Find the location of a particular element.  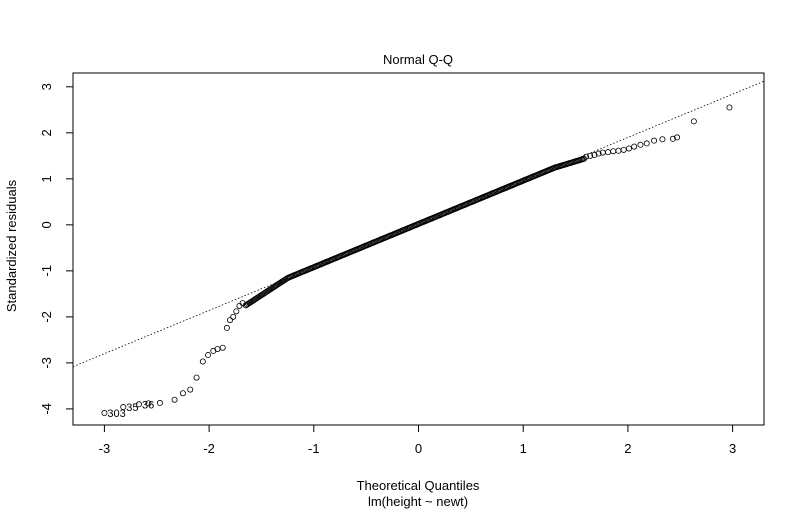

y-tick-label: -4 is located at coordinates (46, 409).